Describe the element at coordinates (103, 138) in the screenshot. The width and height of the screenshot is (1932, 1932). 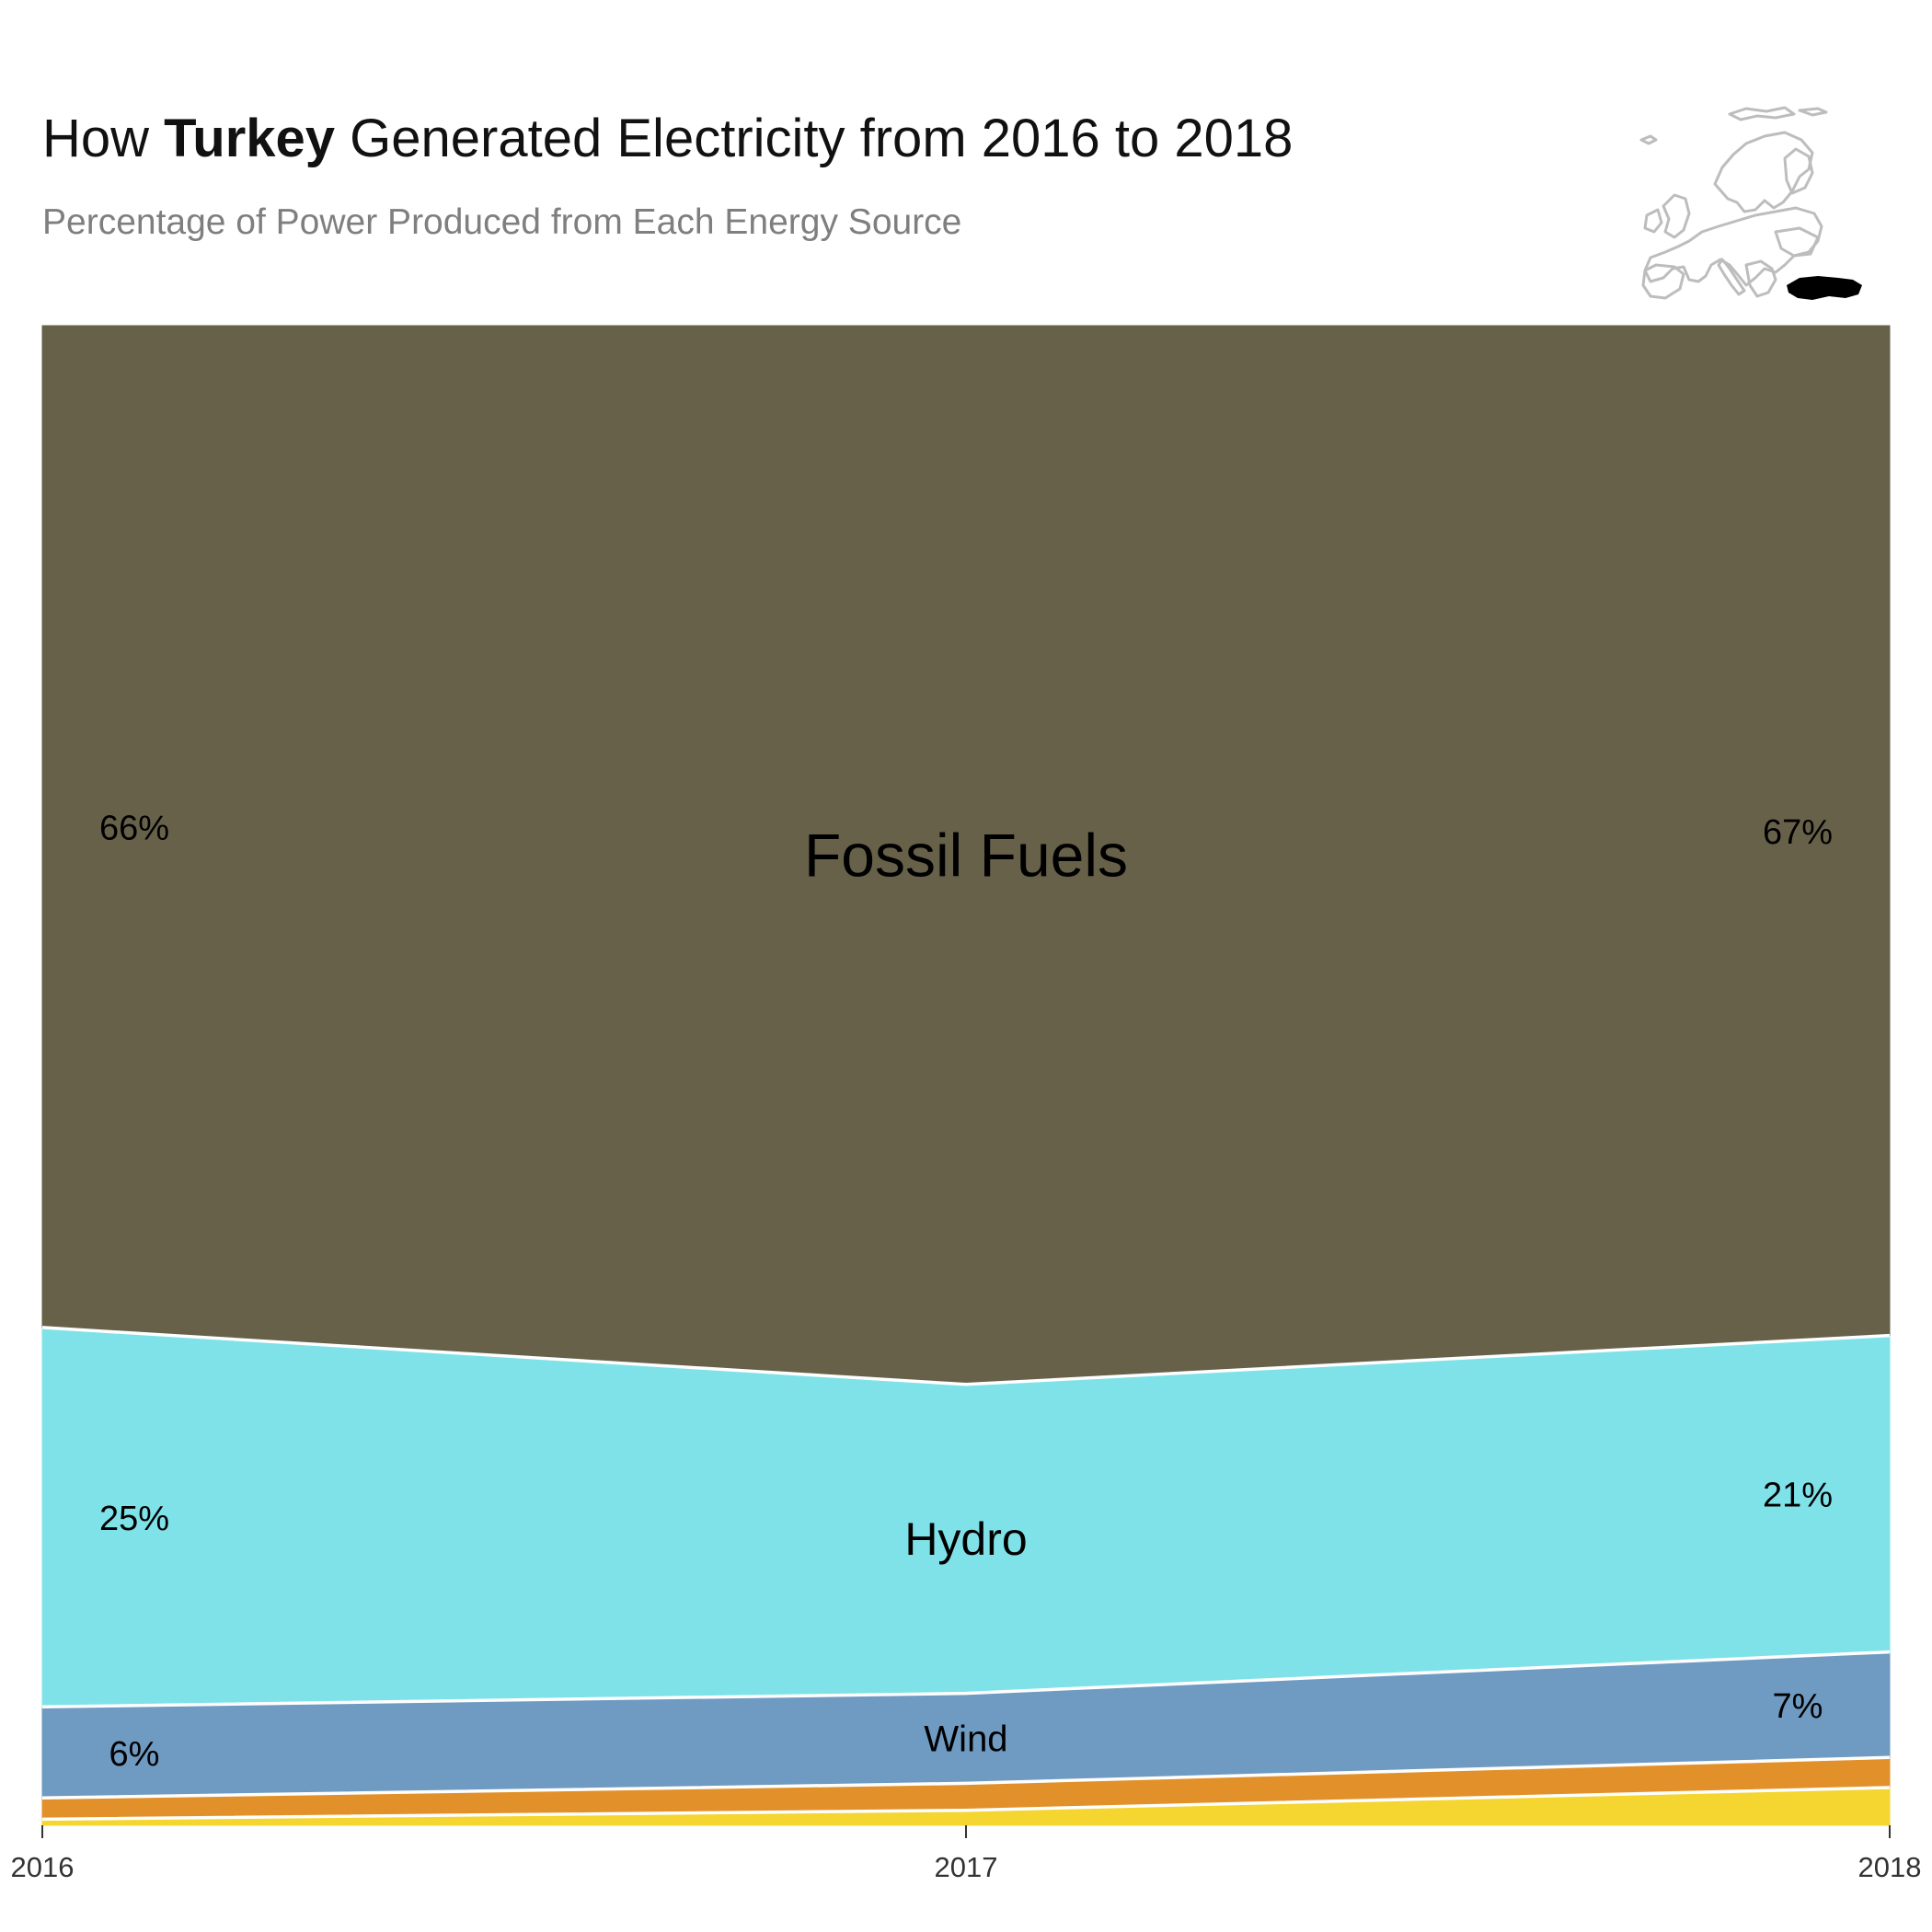
I see `title-prefix: How` at that location.